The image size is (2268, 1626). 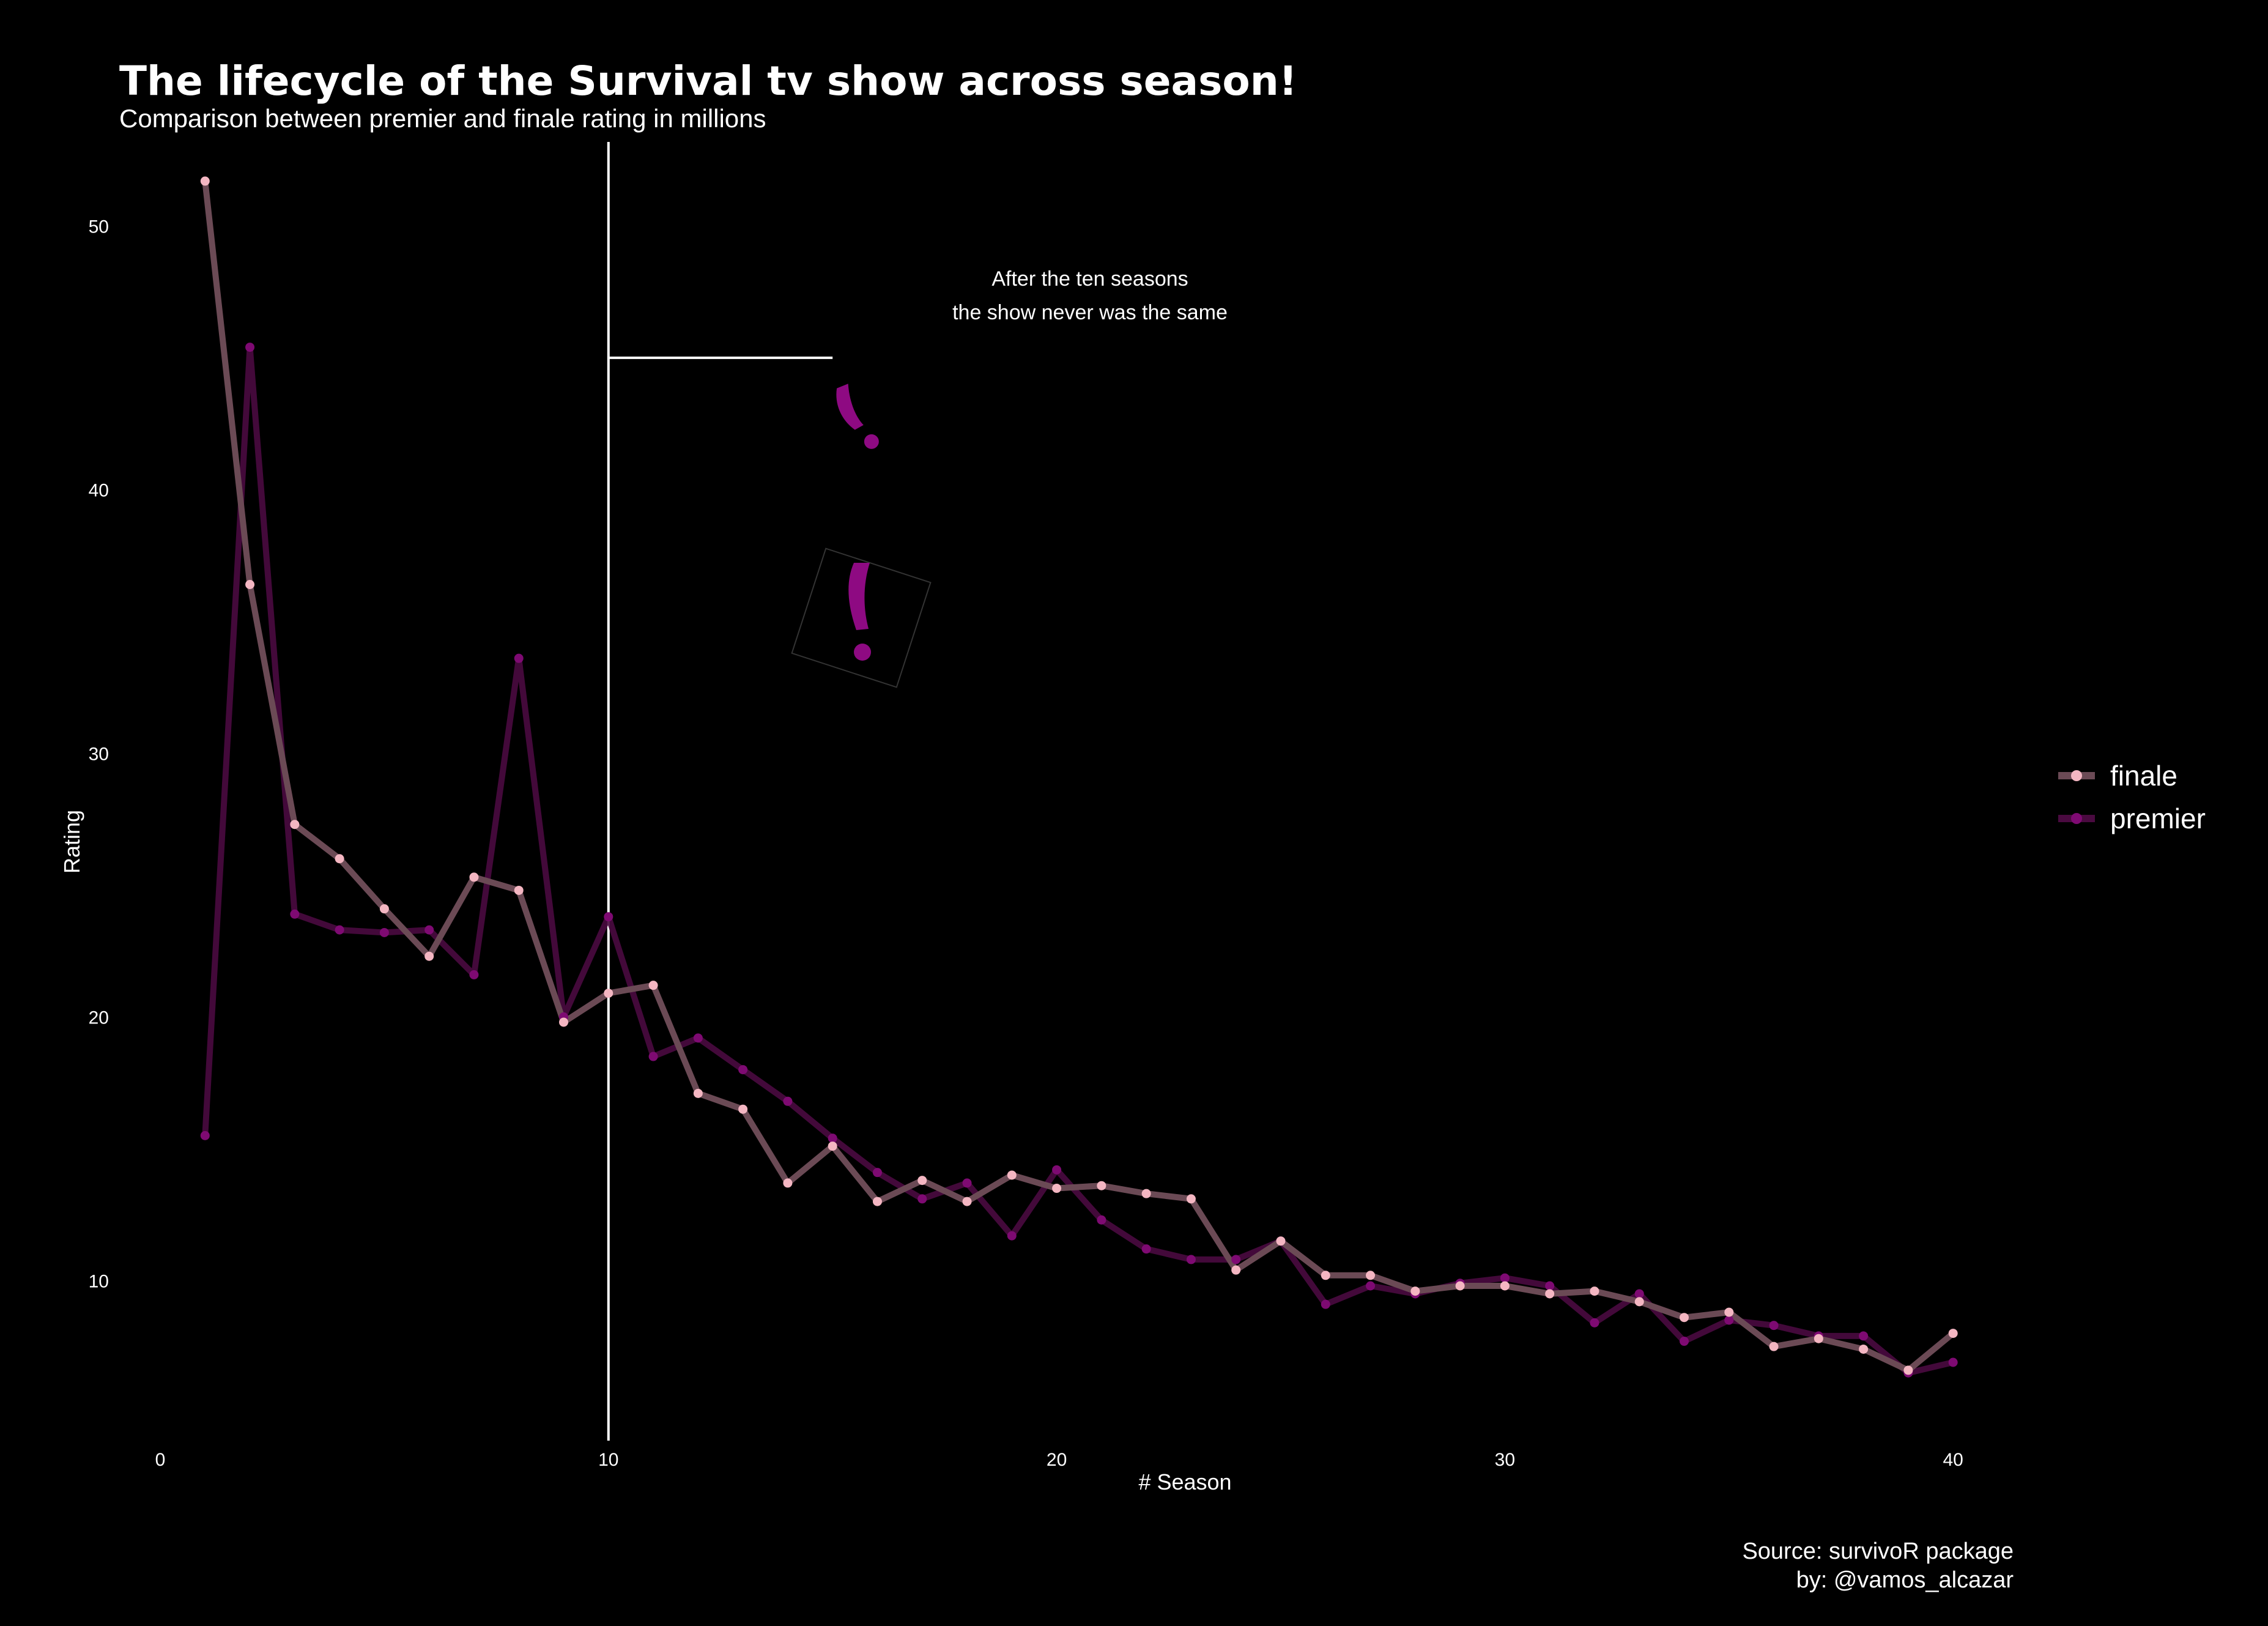 What do you see at coordinates (1089, 279) in the screenshot?
I see `annotation-text-line-1: After the ten seasons` at bounding box center [1089, 279].